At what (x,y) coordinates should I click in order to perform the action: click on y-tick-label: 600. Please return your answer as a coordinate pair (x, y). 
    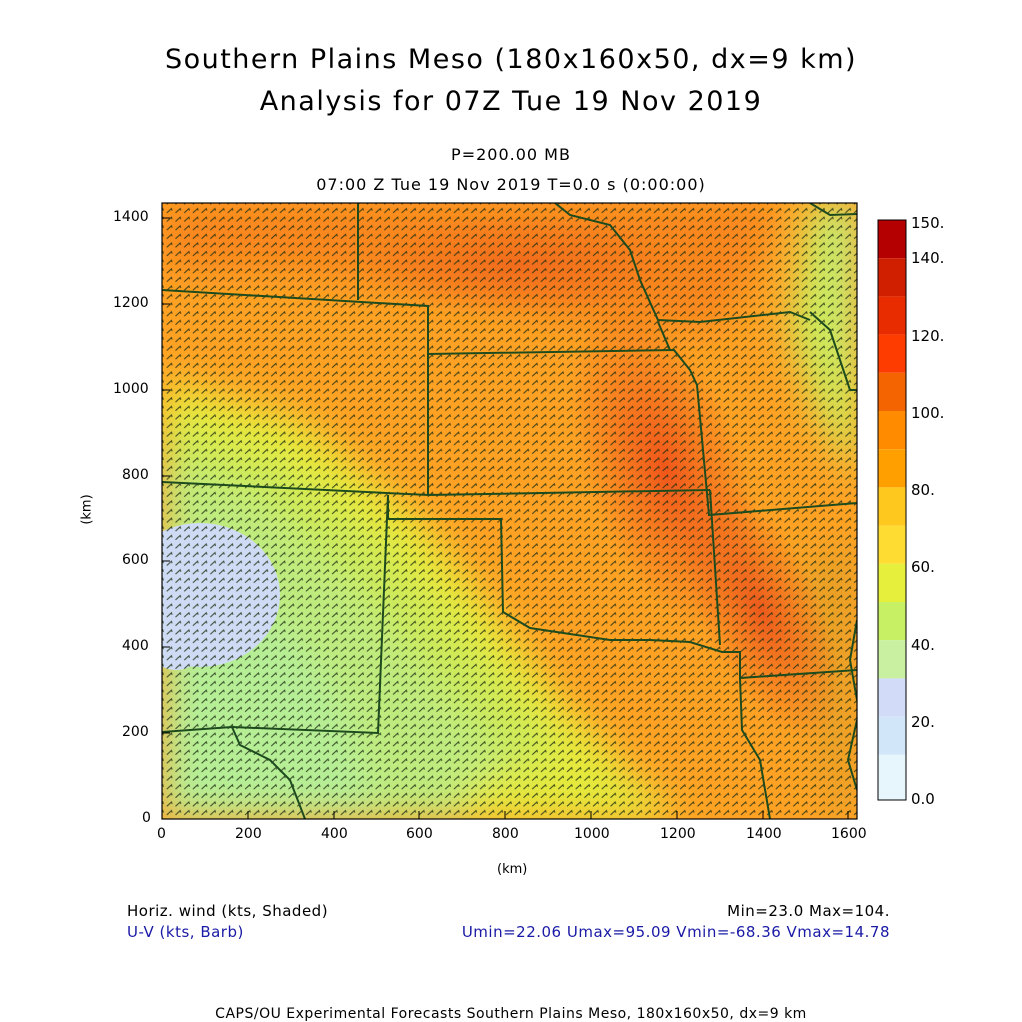
    Looking at the image, I should click on (135, 560).